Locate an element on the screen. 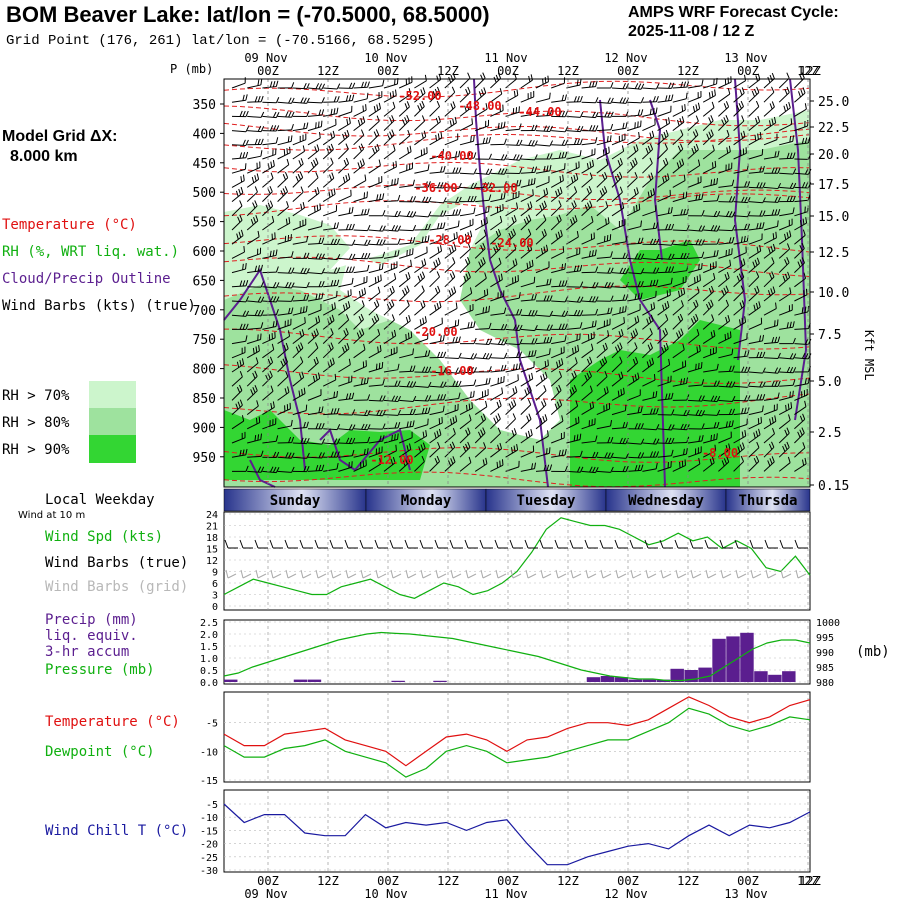  legend-rh80-swatch is located at coordinates (112, 421).